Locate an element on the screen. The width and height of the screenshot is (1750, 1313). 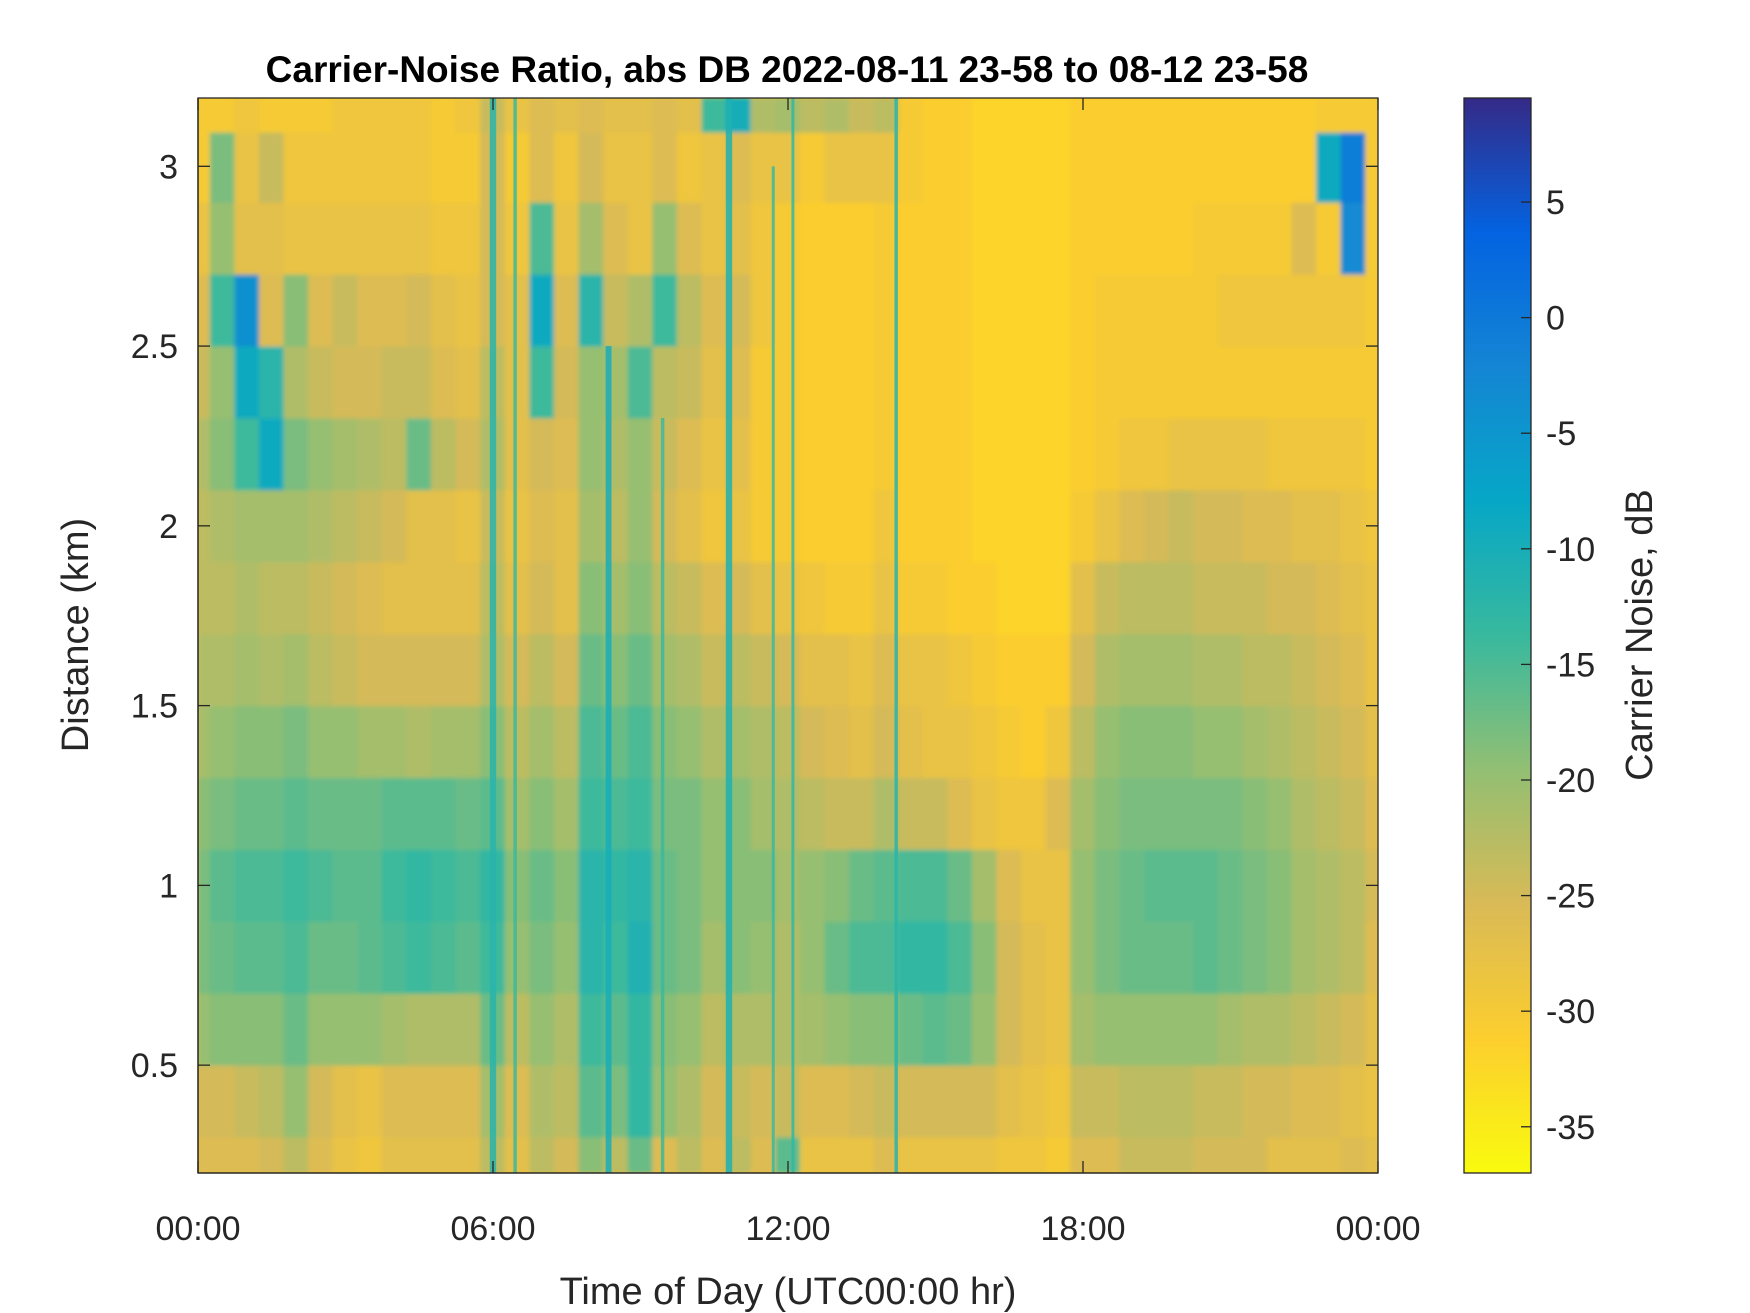
colorbar-tick-label: 5 is located at coordinates (1555, 203).